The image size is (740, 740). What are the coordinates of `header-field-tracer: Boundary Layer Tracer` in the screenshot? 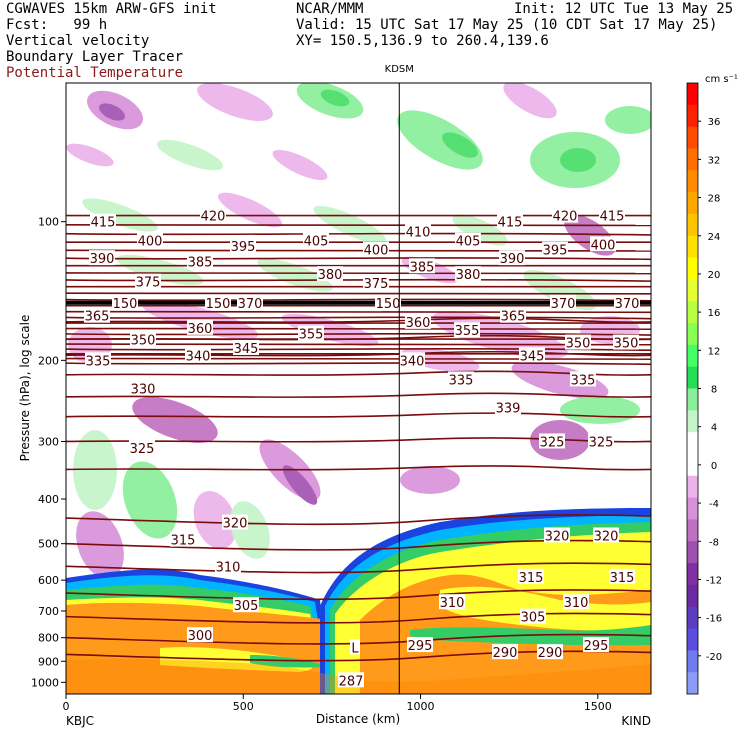 It's located at (95, 57).